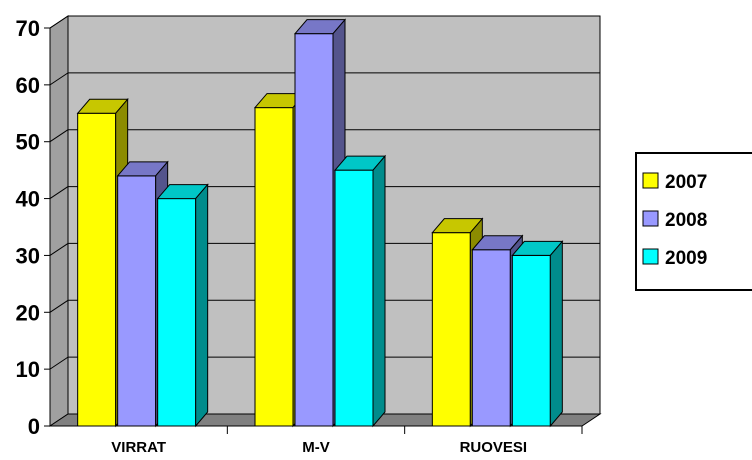 This screenshot has height=460, width=752. Describe the element at coordinates (28, 369) in the screenshot. I see `y-tick-label: 10` at that location.